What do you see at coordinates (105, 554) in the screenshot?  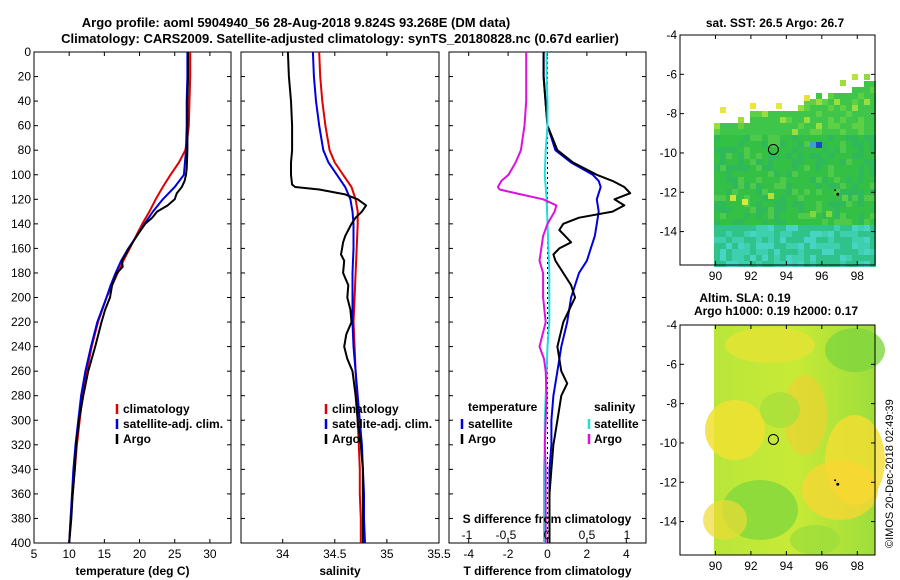 I see `x-tick-label: 15` at bounding box center [105, 554].